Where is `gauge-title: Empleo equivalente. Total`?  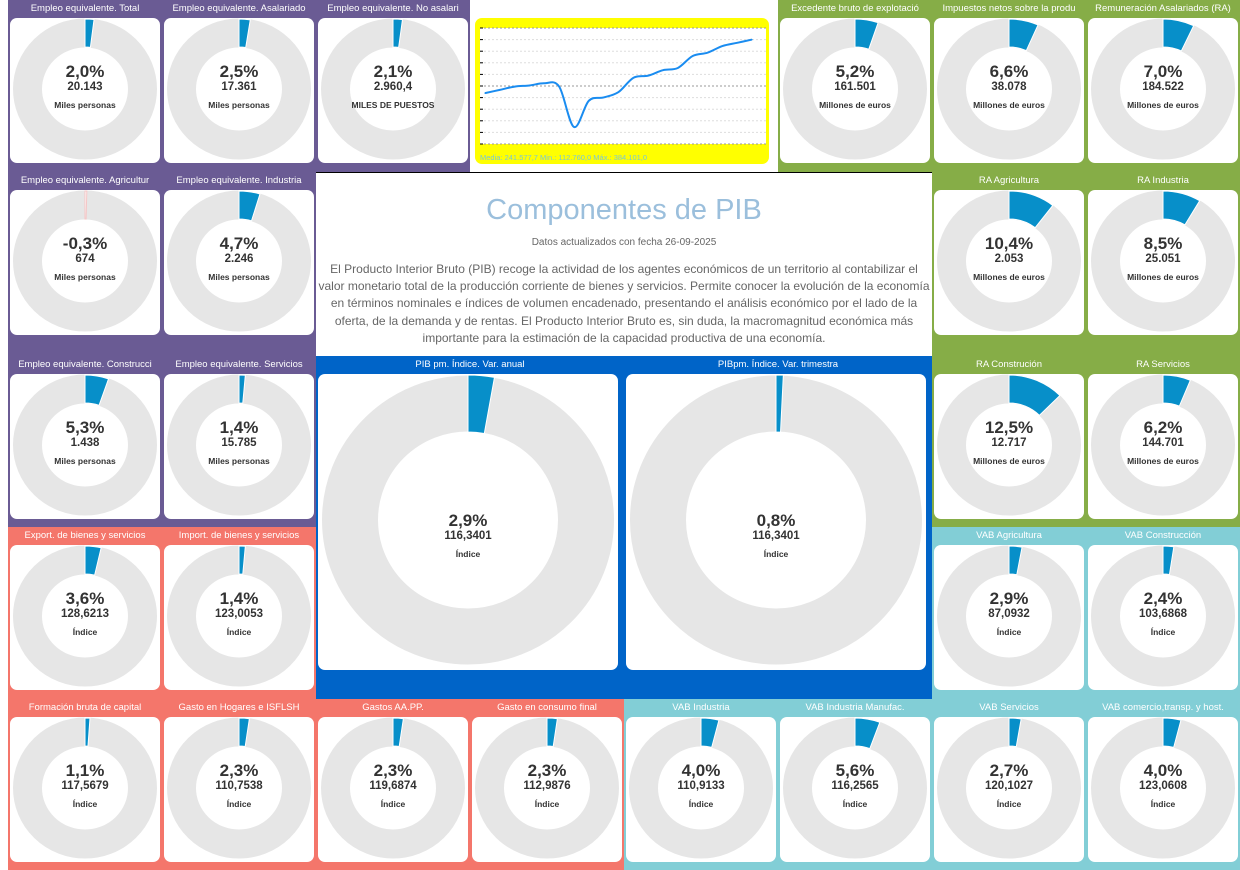 gauge-title: Empleo equivalente. Total is located at coordinates (85, 8).